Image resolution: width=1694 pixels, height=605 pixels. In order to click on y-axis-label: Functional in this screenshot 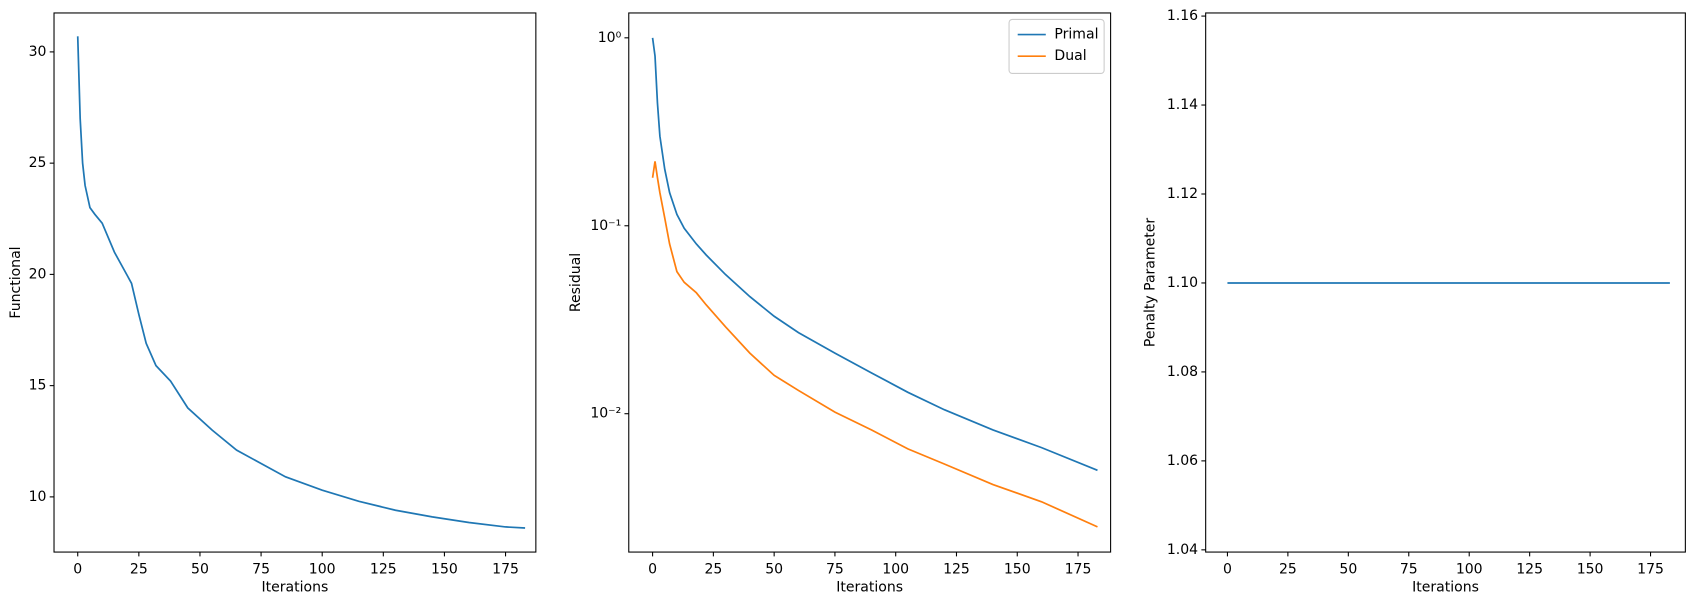, I will do `click(16, 282)`.